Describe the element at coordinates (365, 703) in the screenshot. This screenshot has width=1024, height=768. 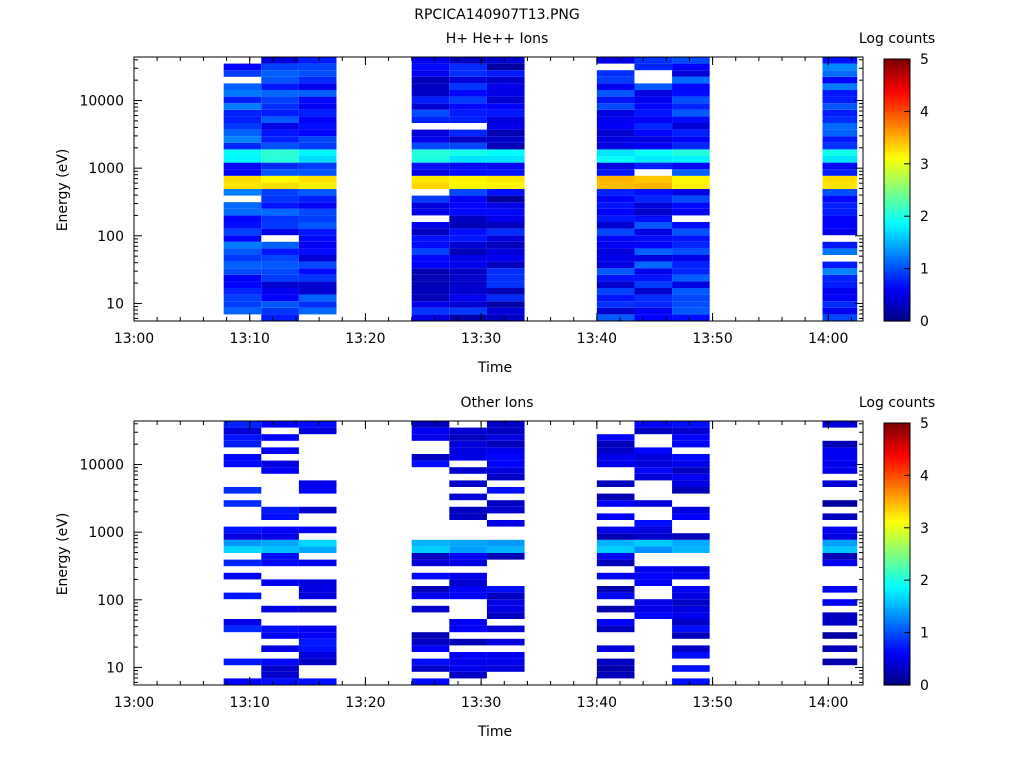
I see `x-tick-label: 13:20` at that location.